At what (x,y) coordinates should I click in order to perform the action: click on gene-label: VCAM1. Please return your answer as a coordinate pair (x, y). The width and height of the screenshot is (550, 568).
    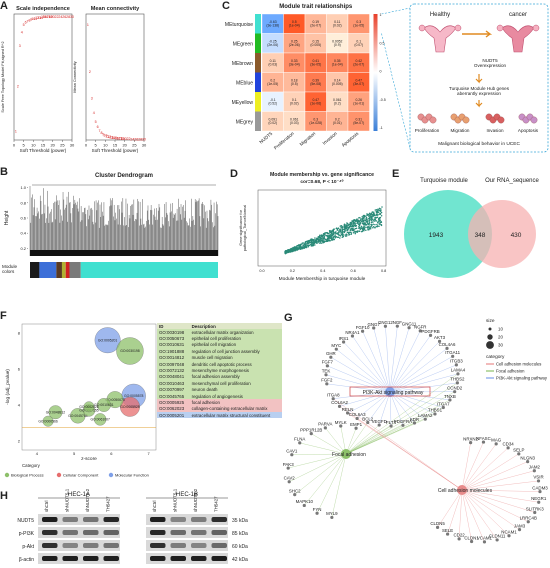
    Looking at the image, I should click on (485, 538).